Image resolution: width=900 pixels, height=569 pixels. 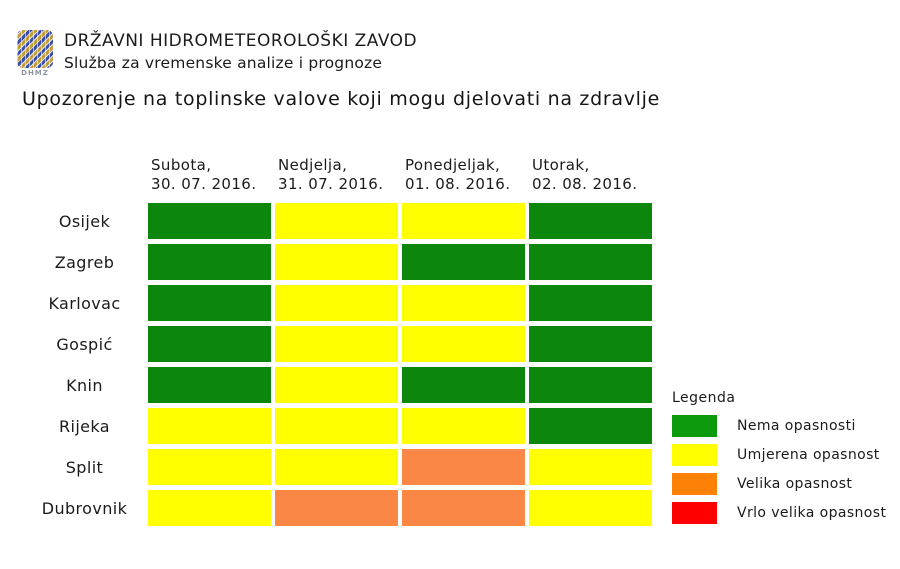 I want to click on org-name: DRŽAVNI HIDROMETEOROLOŠKI ZAVOD, so click(x=241, y=41).